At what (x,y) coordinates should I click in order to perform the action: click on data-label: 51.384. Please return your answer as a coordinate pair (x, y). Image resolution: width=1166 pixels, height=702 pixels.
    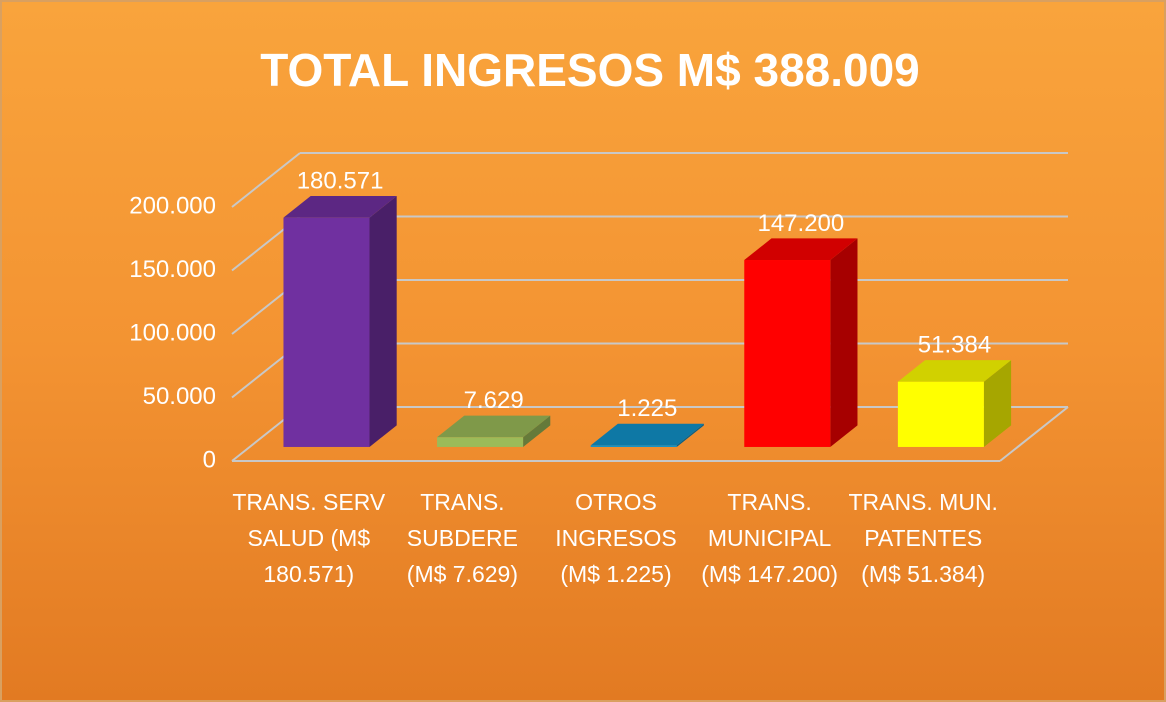
    Looking at the image, I should click on (954, 344).